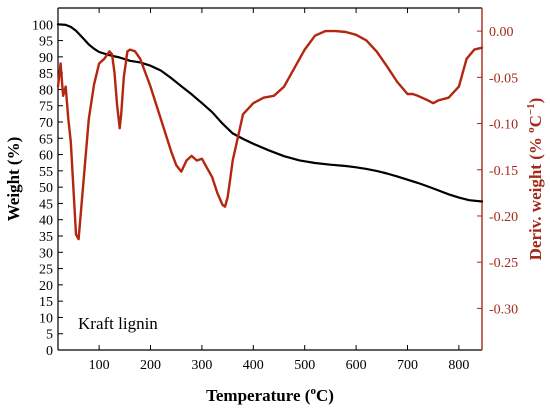 This screenshot has height=410, width=550. Describe the element at coordinates (535, 101) in the screenshot. I see `y2-axis-title-close: )` at that location.